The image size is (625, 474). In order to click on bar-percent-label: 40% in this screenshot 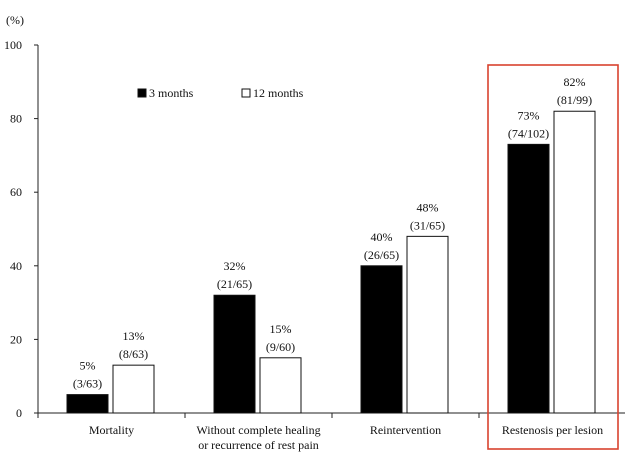, I will do `click(382, 237)`.